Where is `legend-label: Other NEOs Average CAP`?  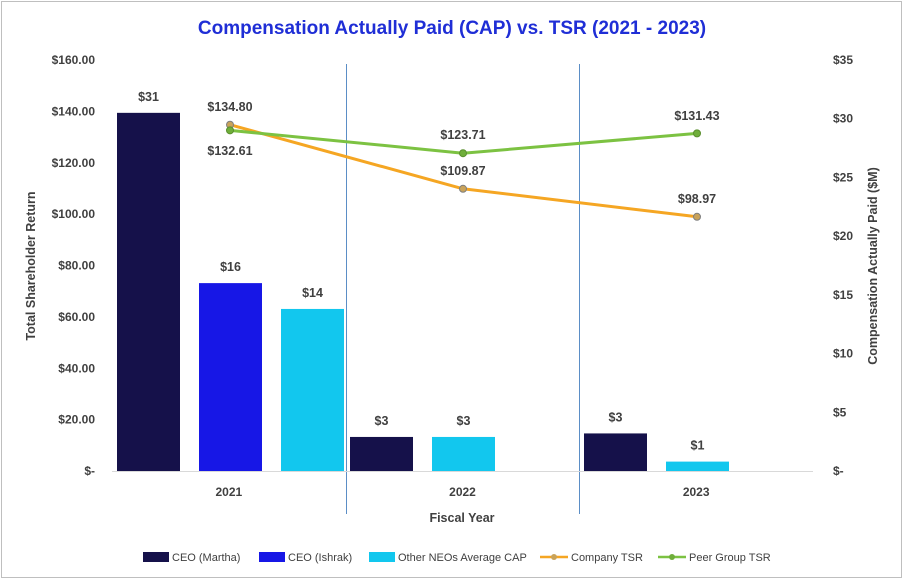
legend-label: Other NEOs Average CAP is located at coordinates (462, 558).